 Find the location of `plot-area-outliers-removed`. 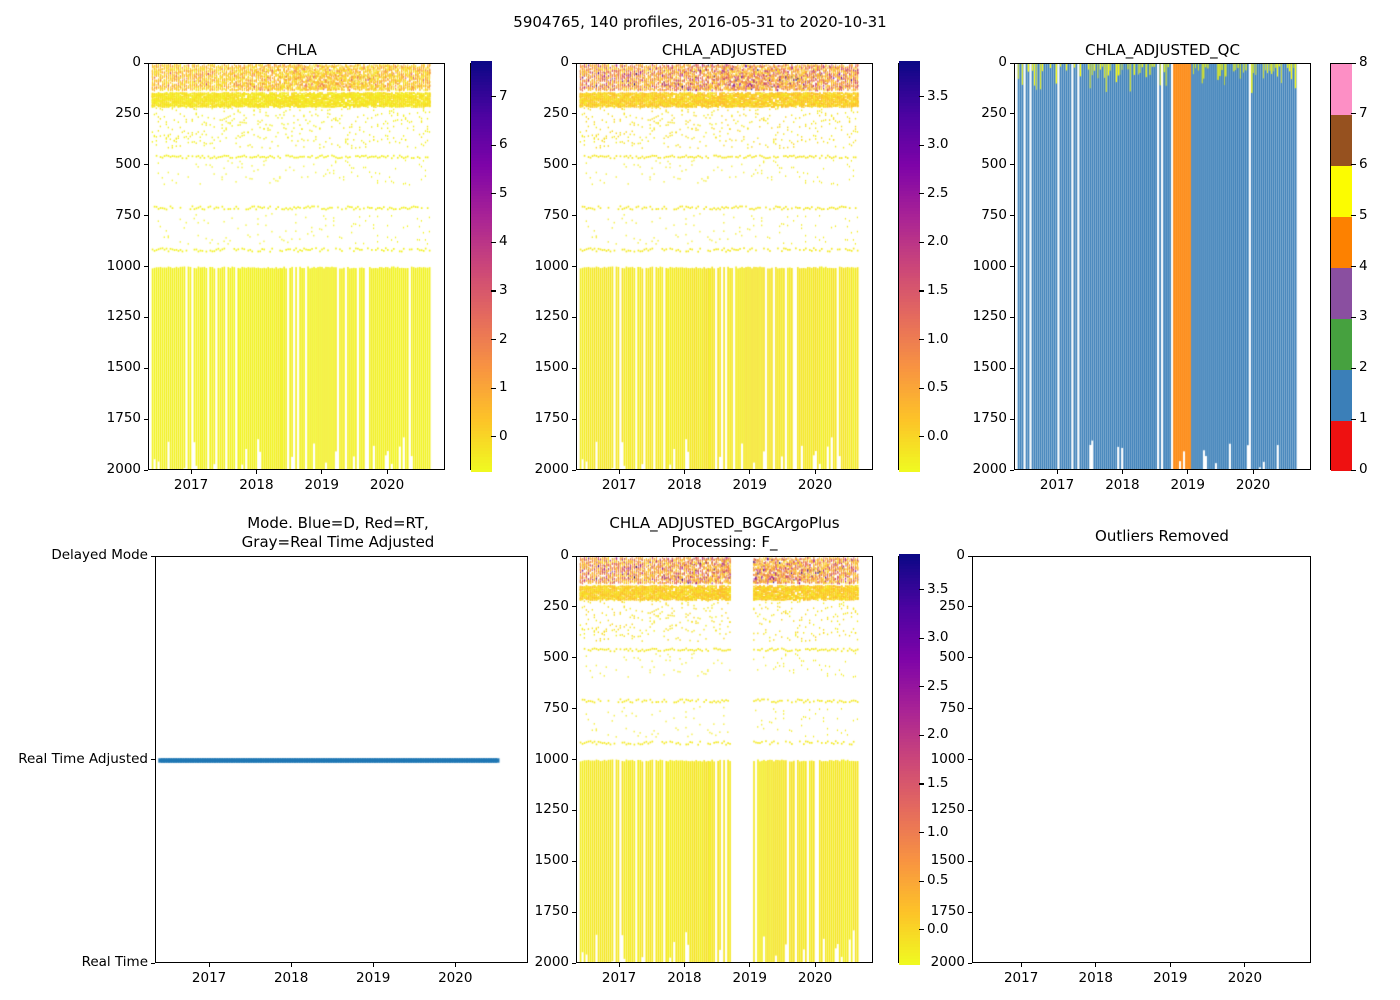

plot-area-outliers-removed is located at coordinates (1141, 759).